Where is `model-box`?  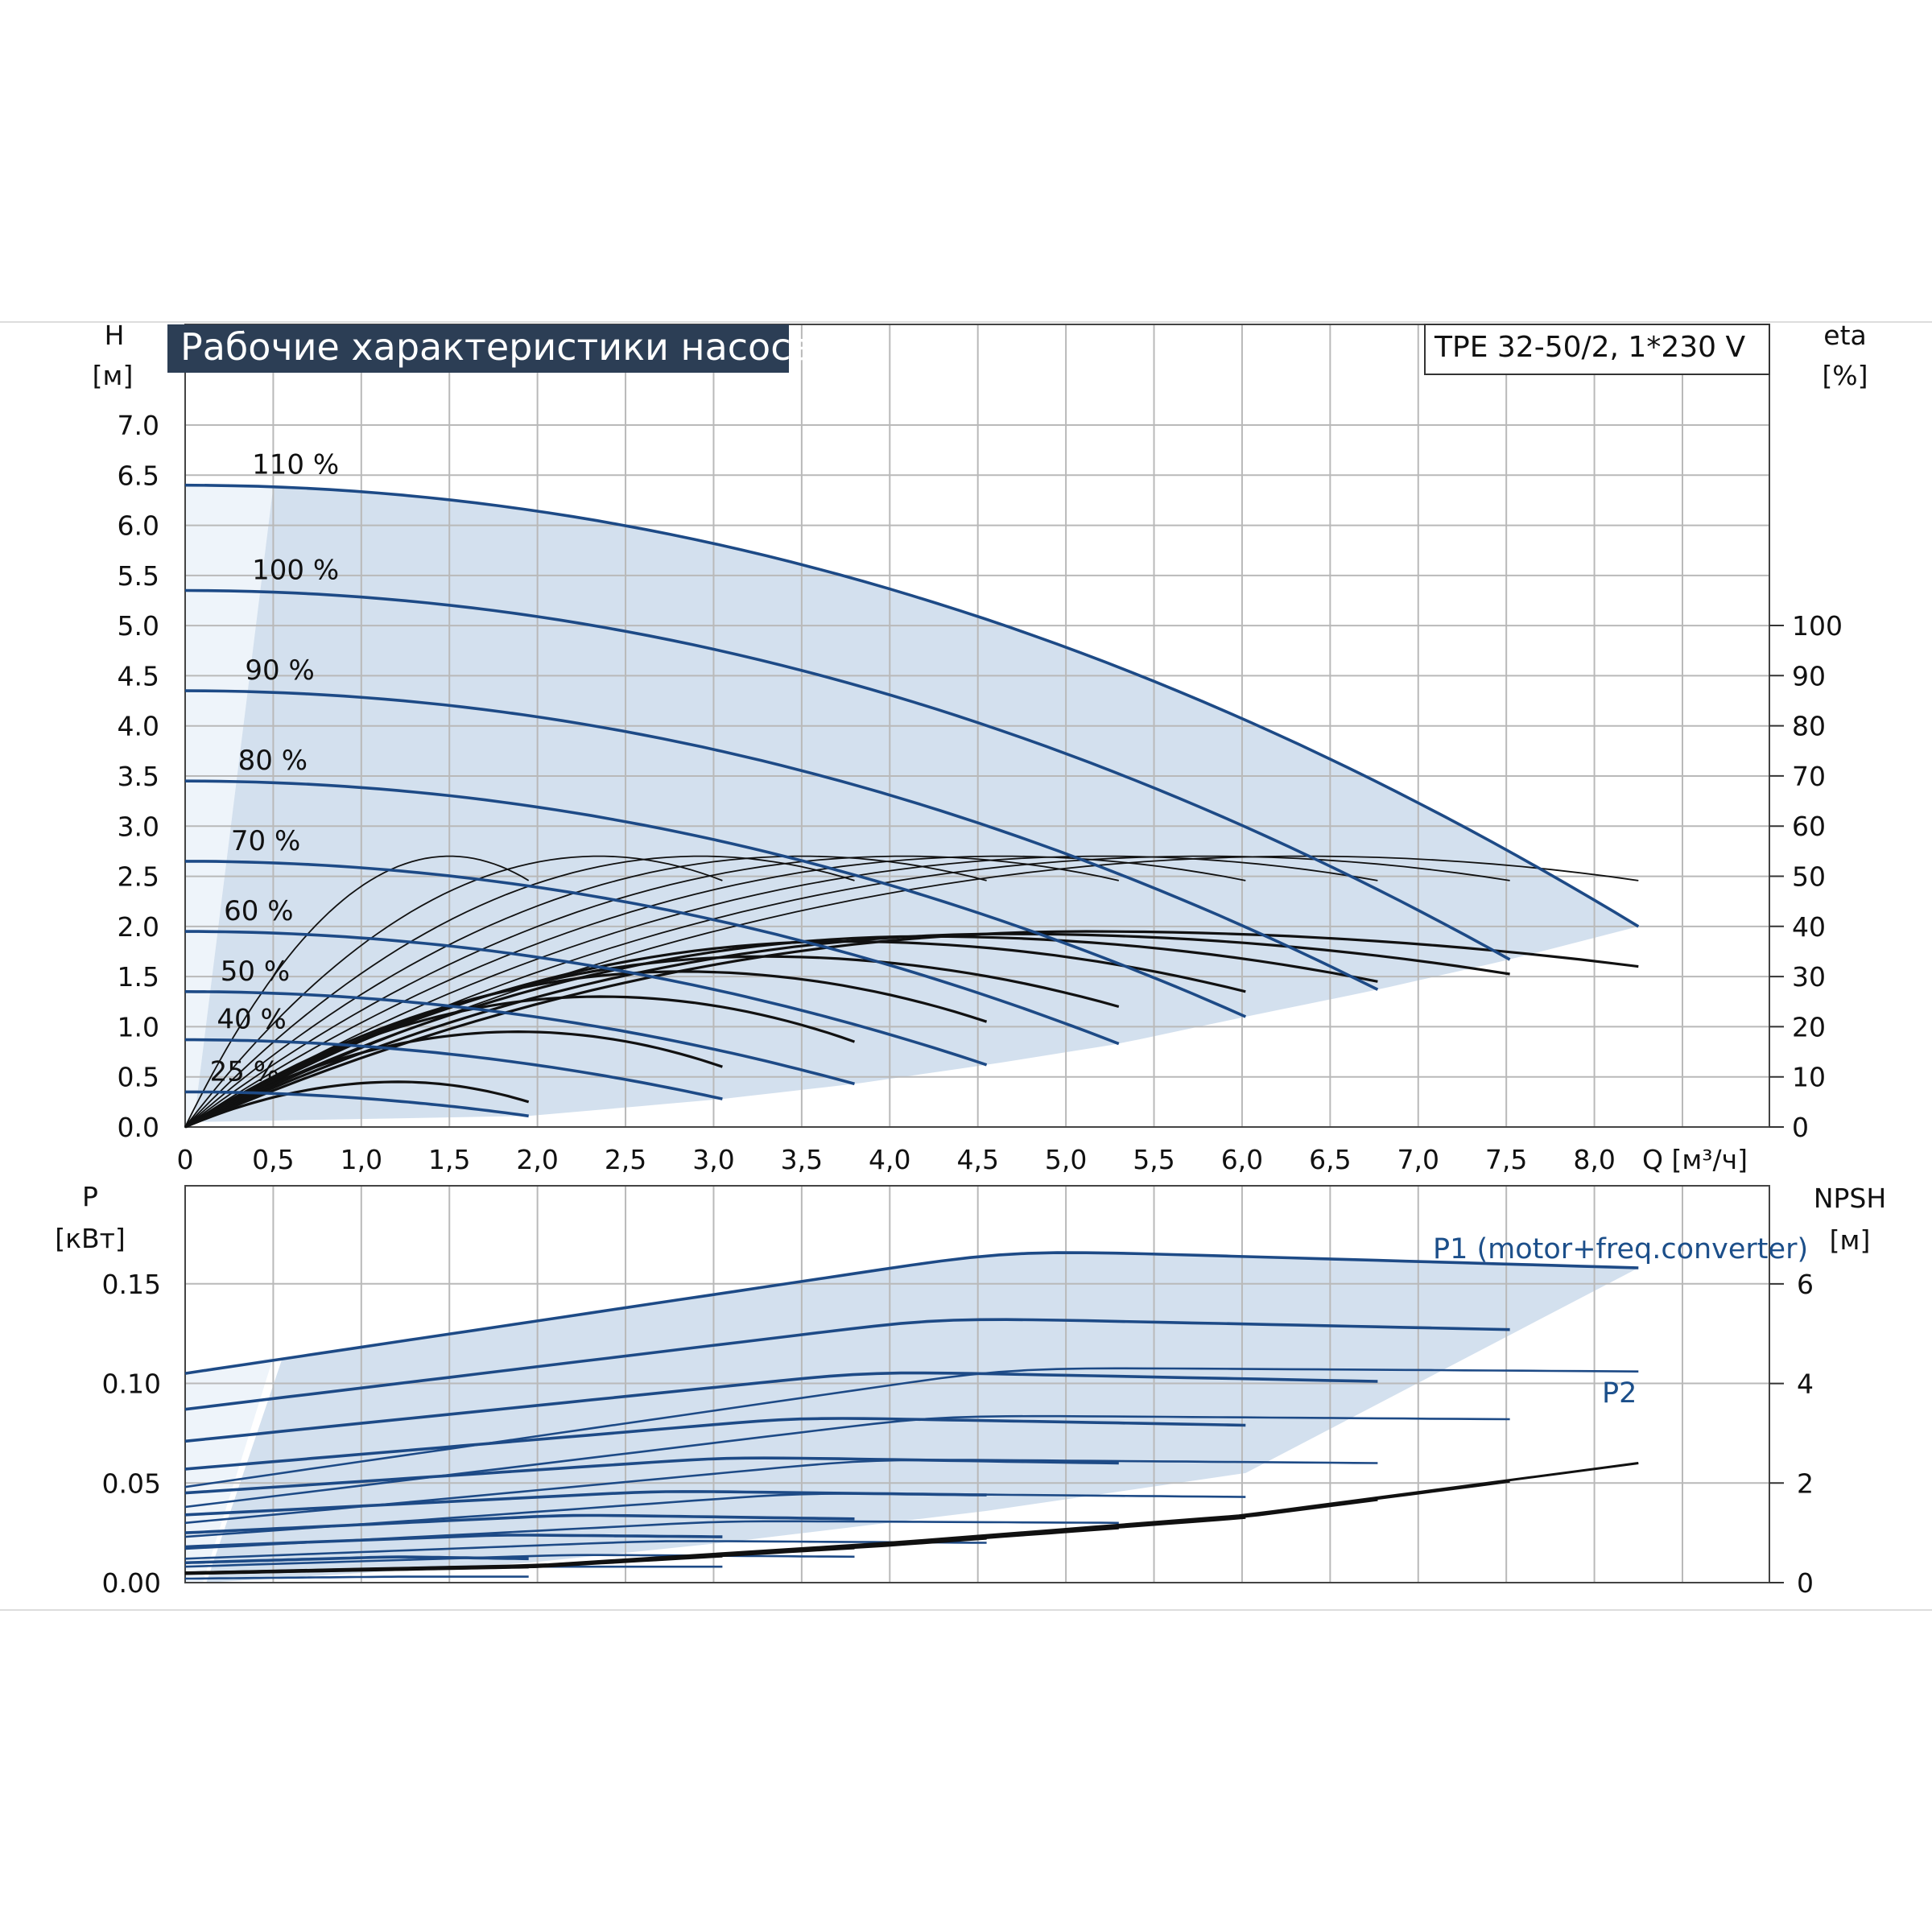 model-box is located at coordinates (1597, 349).